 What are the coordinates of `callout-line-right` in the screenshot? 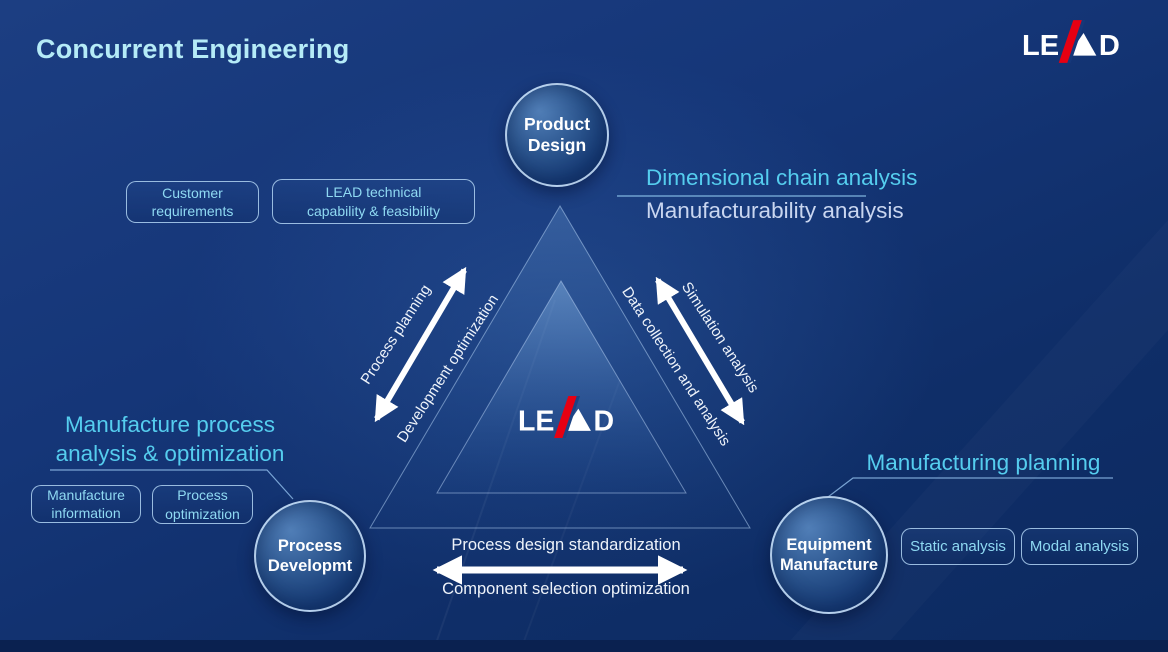 It's located at (968, 489).